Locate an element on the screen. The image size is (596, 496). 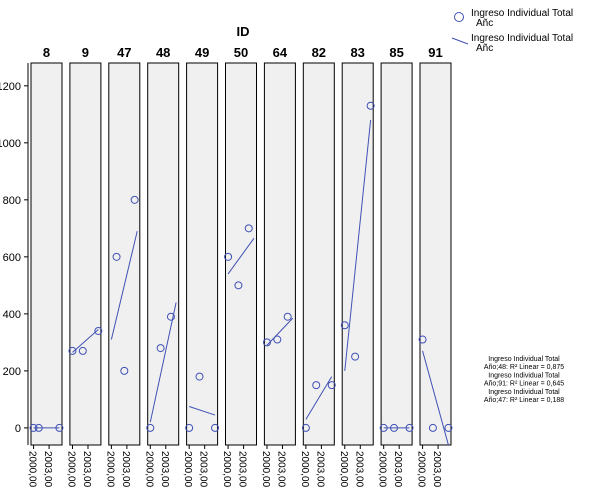
legend-line-icon is located at coordinates (460, 41).